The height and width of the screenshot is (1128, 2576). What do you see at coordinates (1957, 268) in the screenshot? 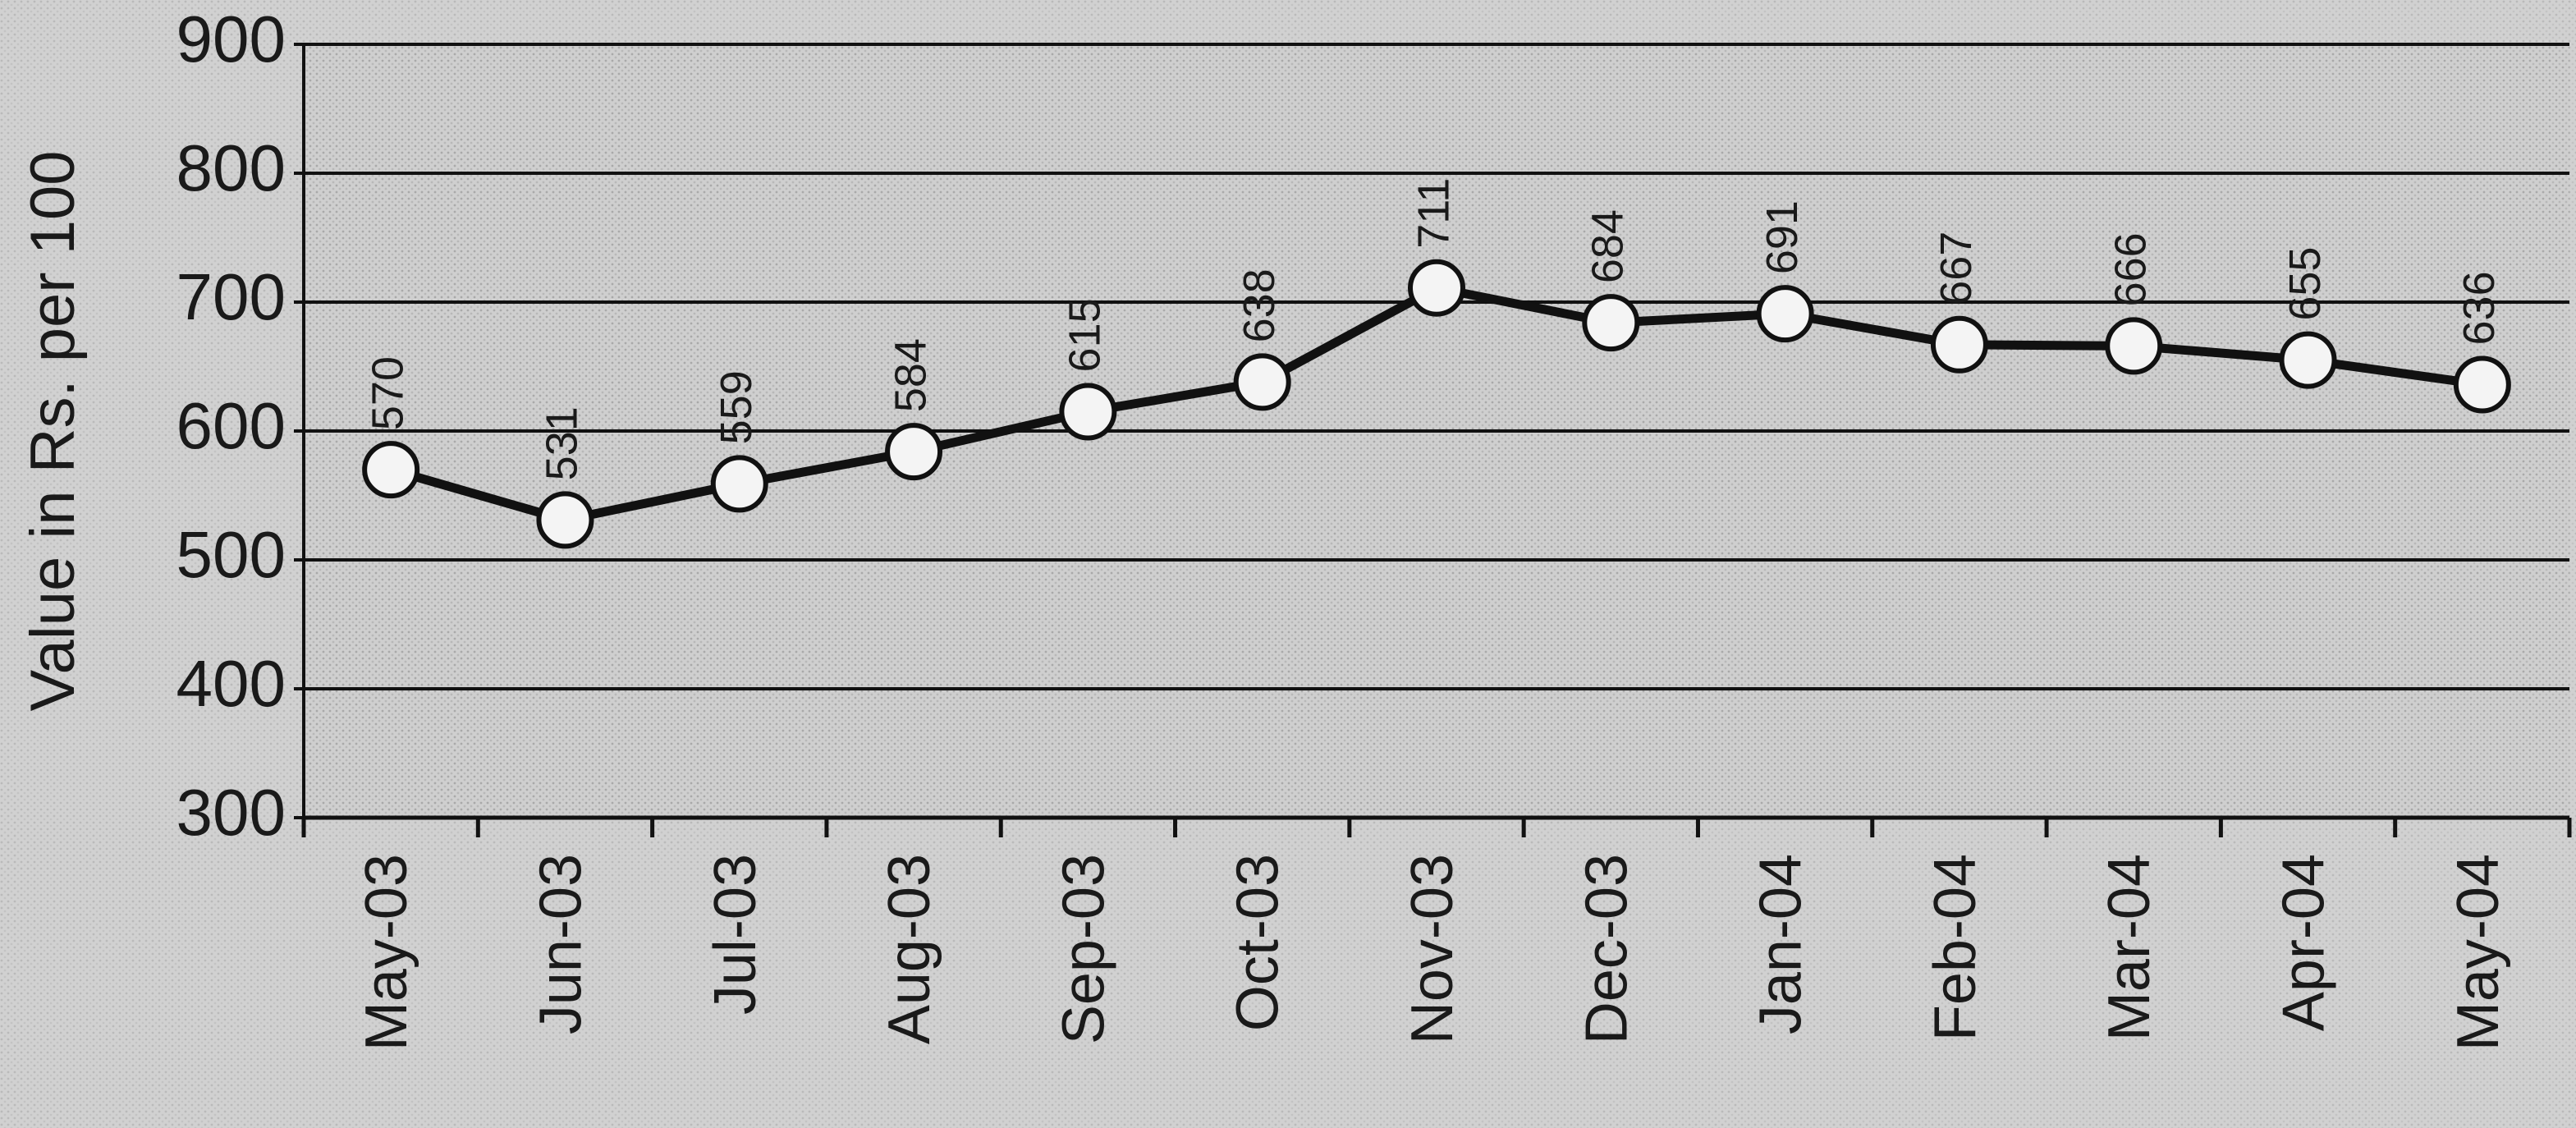
I see `data-label: 667` at bounding box center [1957, 268].